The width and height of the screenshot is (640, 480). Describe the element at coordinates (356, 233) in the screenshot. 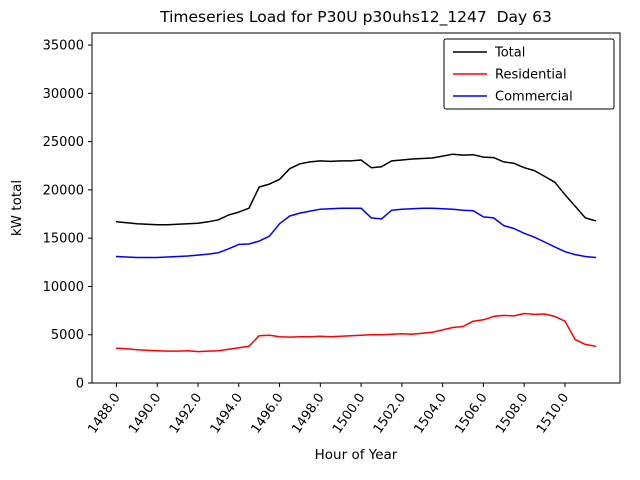

I see `series-line-commercial` at that location.